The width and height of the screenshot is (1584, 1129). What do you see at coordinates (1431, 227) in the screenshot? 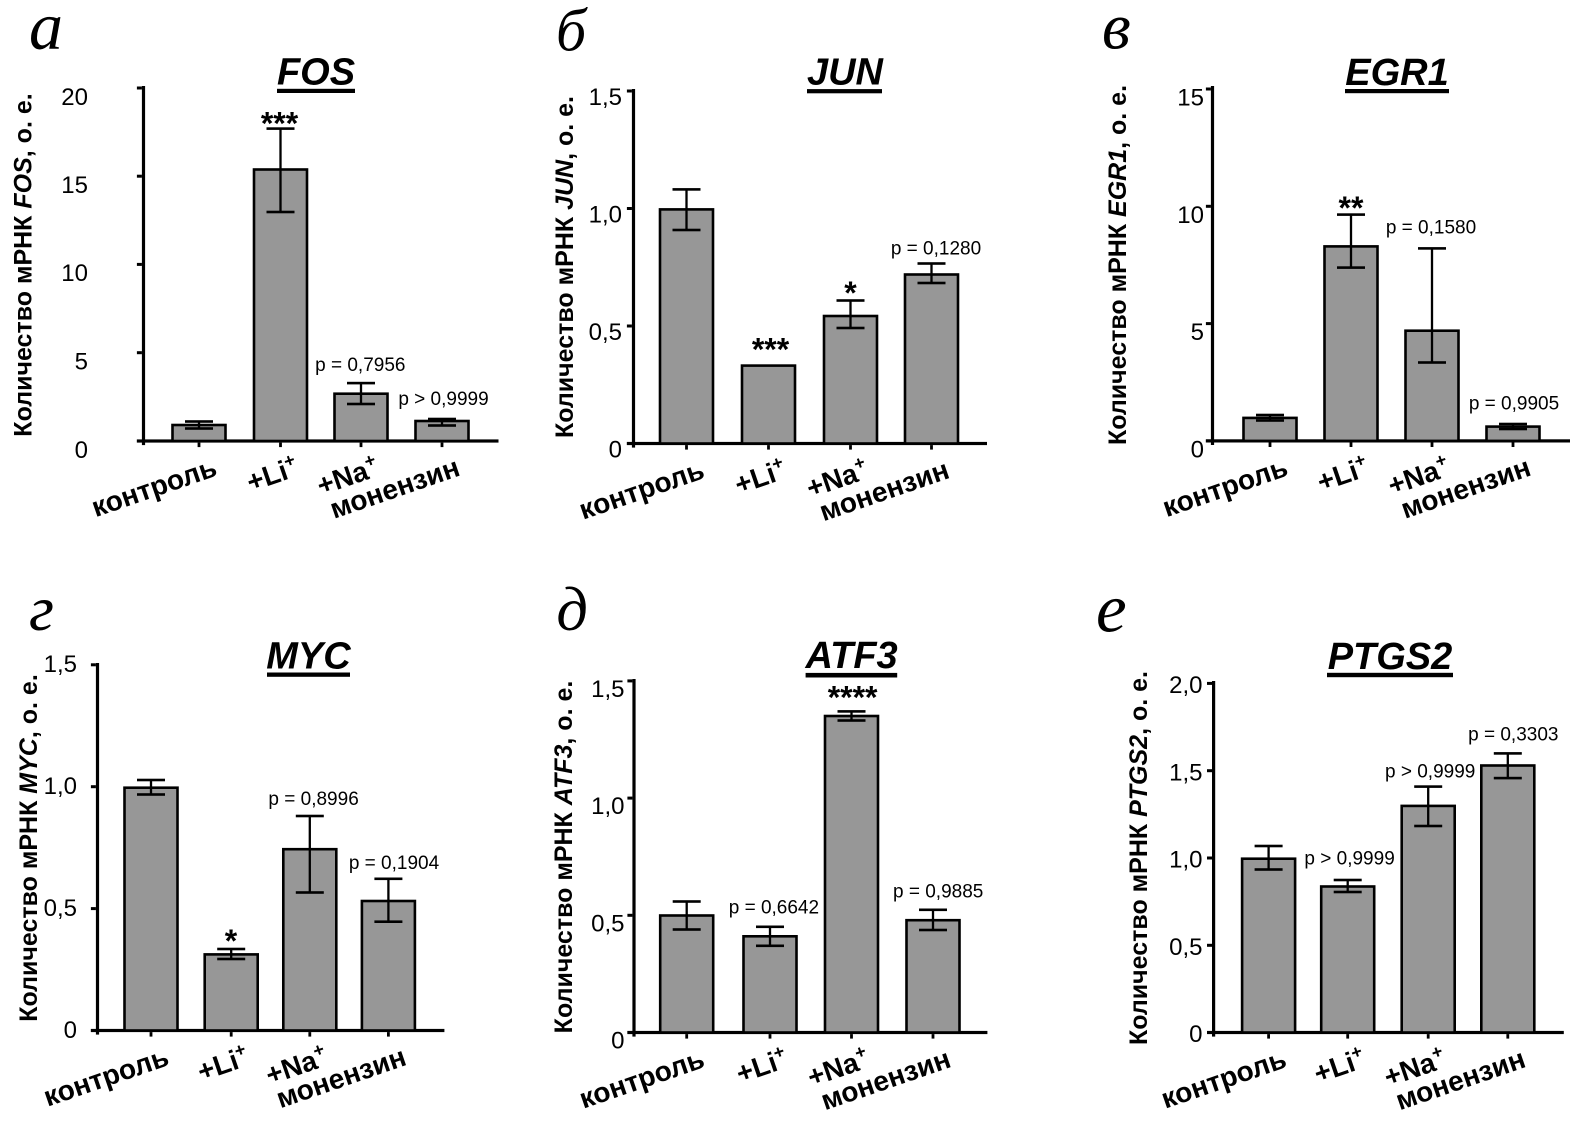
I see `svg-text: p = 0,1580` at bounding box center [1431, 227].